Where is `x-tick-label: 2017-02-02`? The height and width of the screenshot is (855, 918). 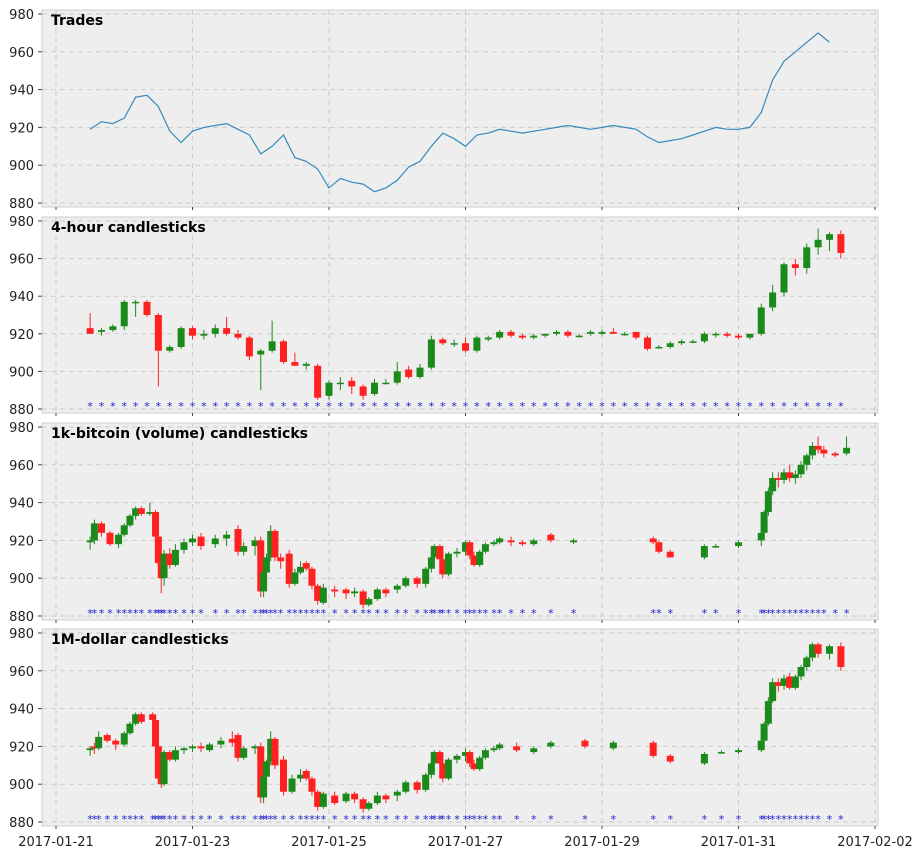
x-tick-label: 2017-02-02 is located at coordinates (875, 842).